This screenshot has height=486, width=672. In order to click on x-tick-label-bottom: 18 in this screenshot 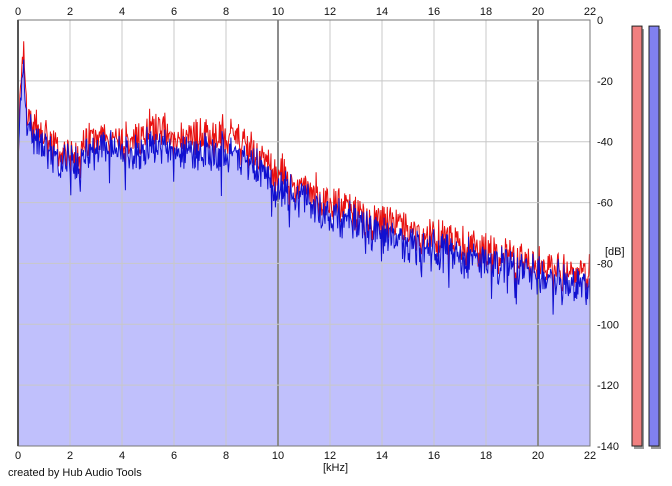, I will do `click(486, 456)`.